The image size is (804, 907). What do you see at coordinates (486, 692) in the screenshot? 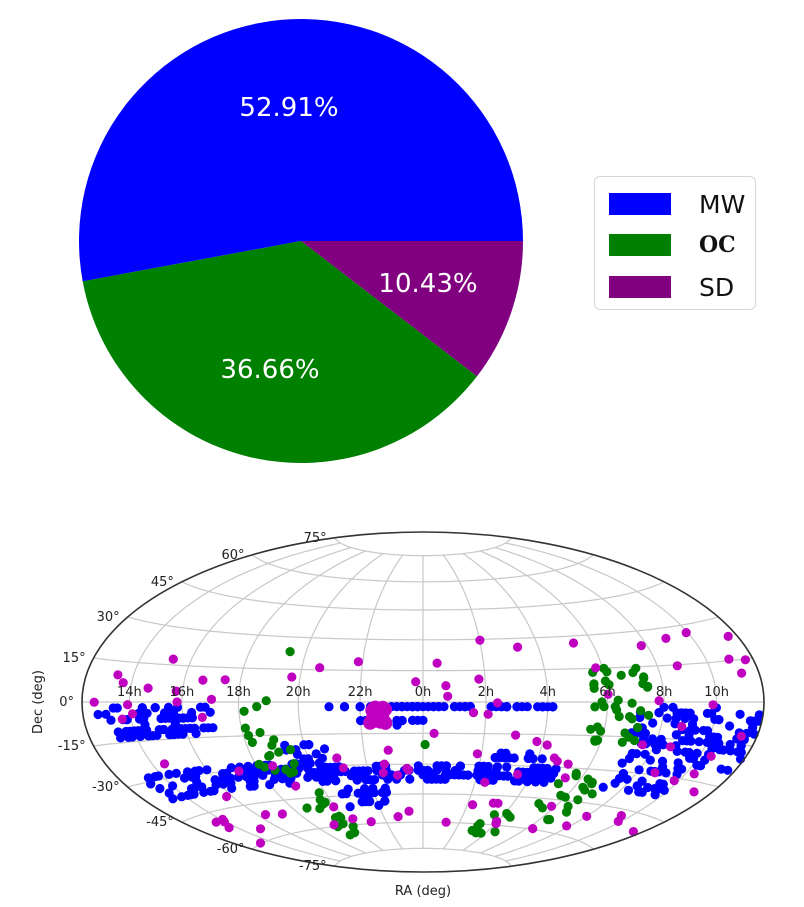
I see `ra-tick-label: 2h` at bounding box center [486, 692].